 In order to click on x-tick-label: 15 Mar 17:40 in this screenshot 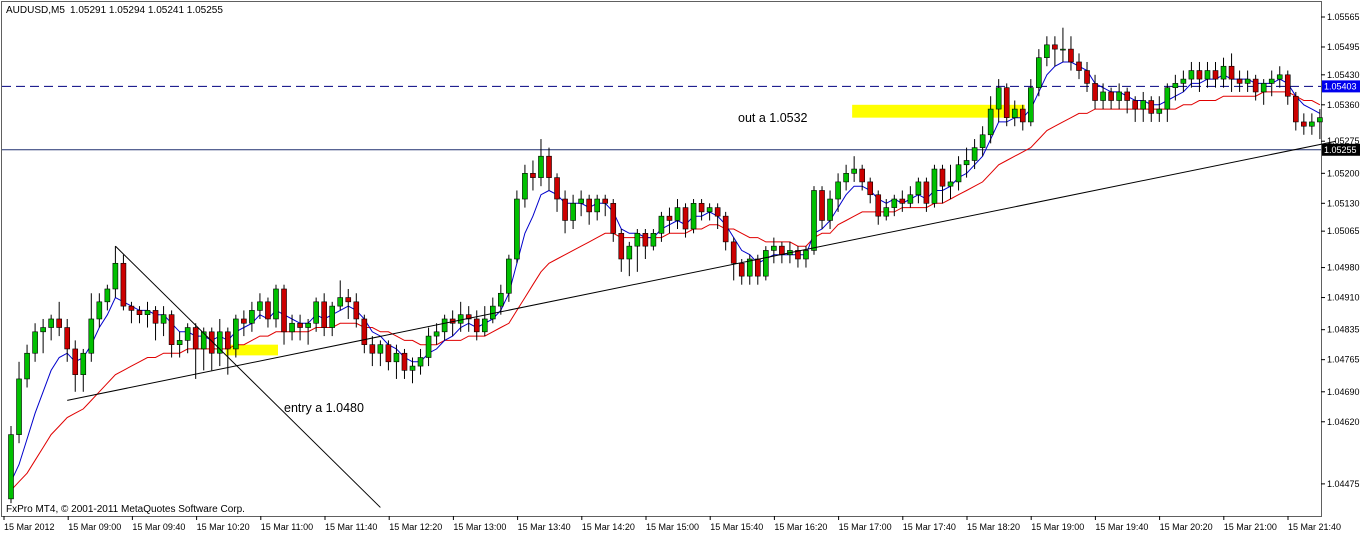, I will do `click(929, 527)`.